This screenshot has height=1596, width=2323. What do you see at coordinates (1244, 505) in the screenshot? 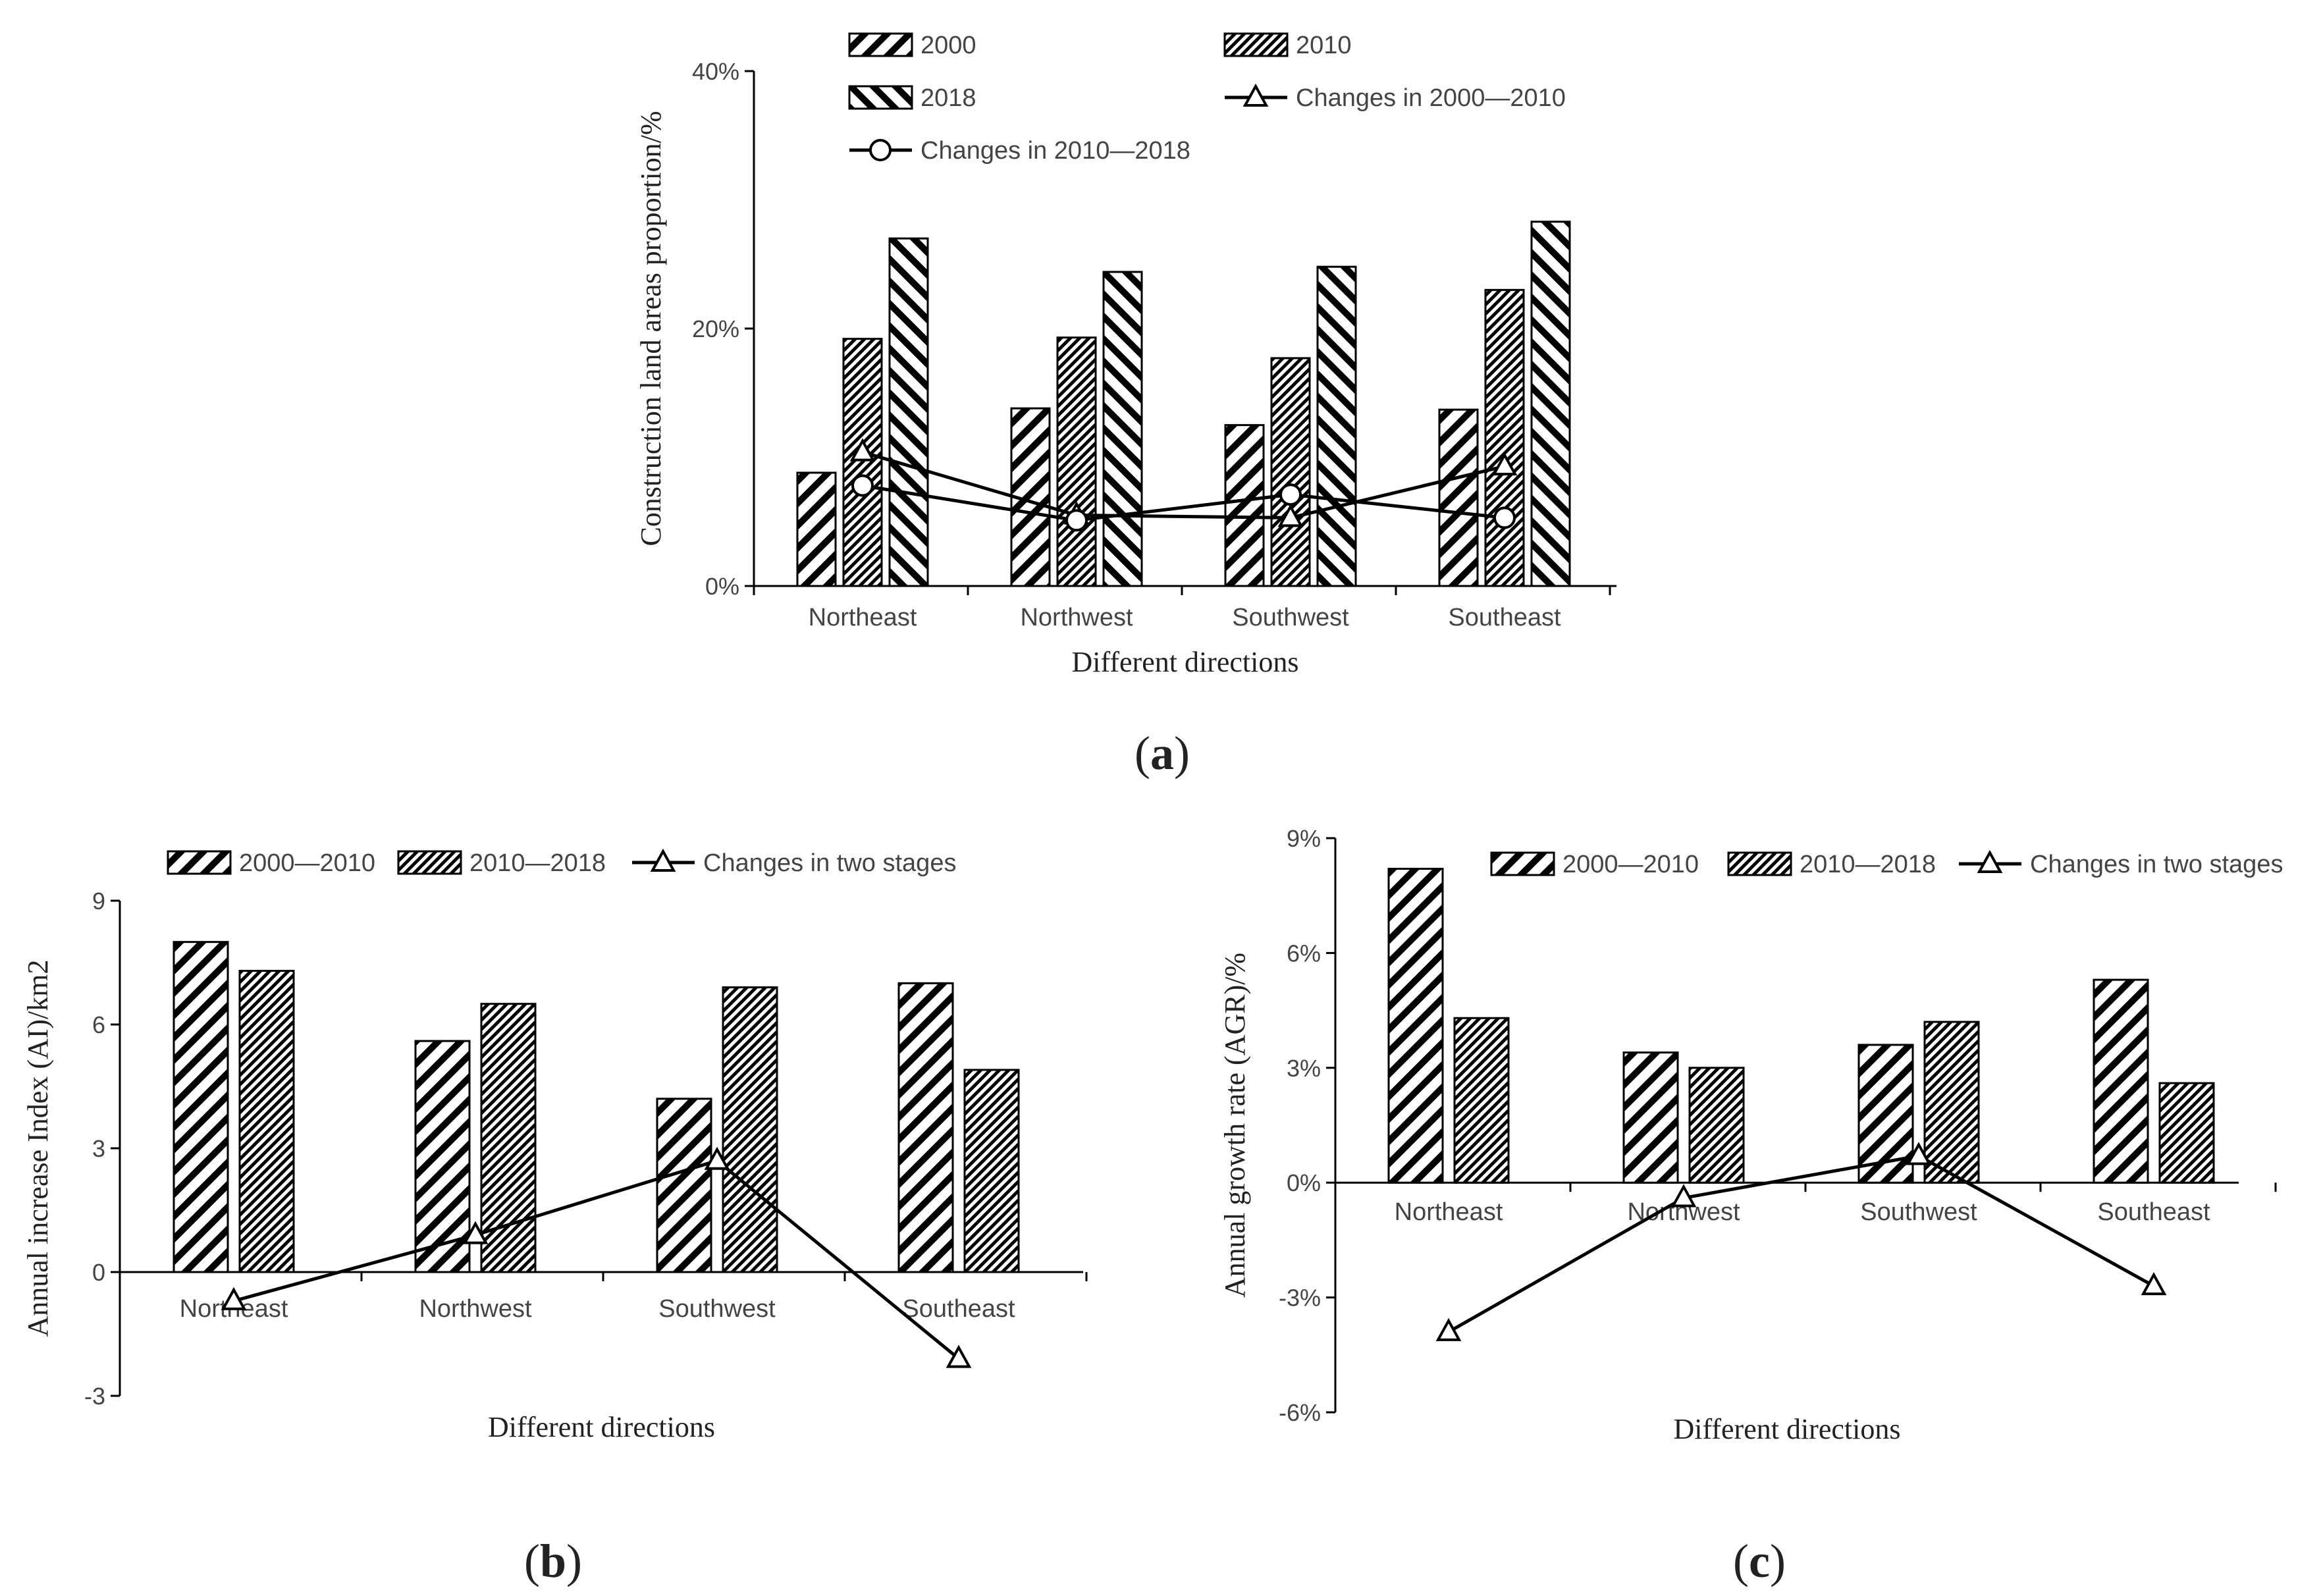
I see `bar-a-2000-Southwest` at bounding box center [1244, 505].